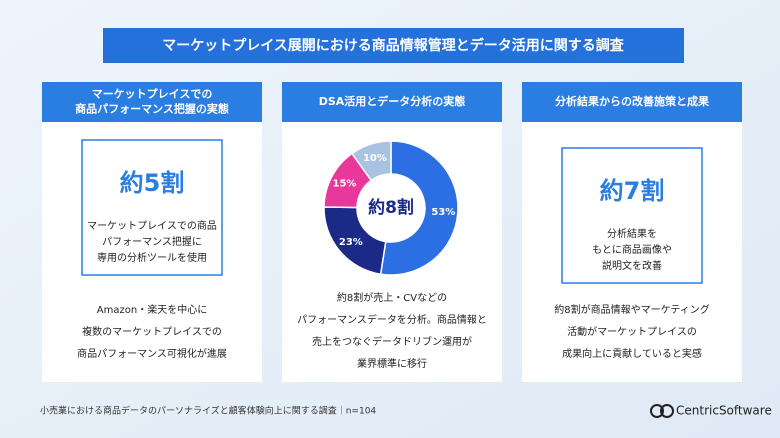  Describe the element at coordinates (632, 353) in the screenshot. I see `card-body: 成果向上に貢献していると実感` at that location.